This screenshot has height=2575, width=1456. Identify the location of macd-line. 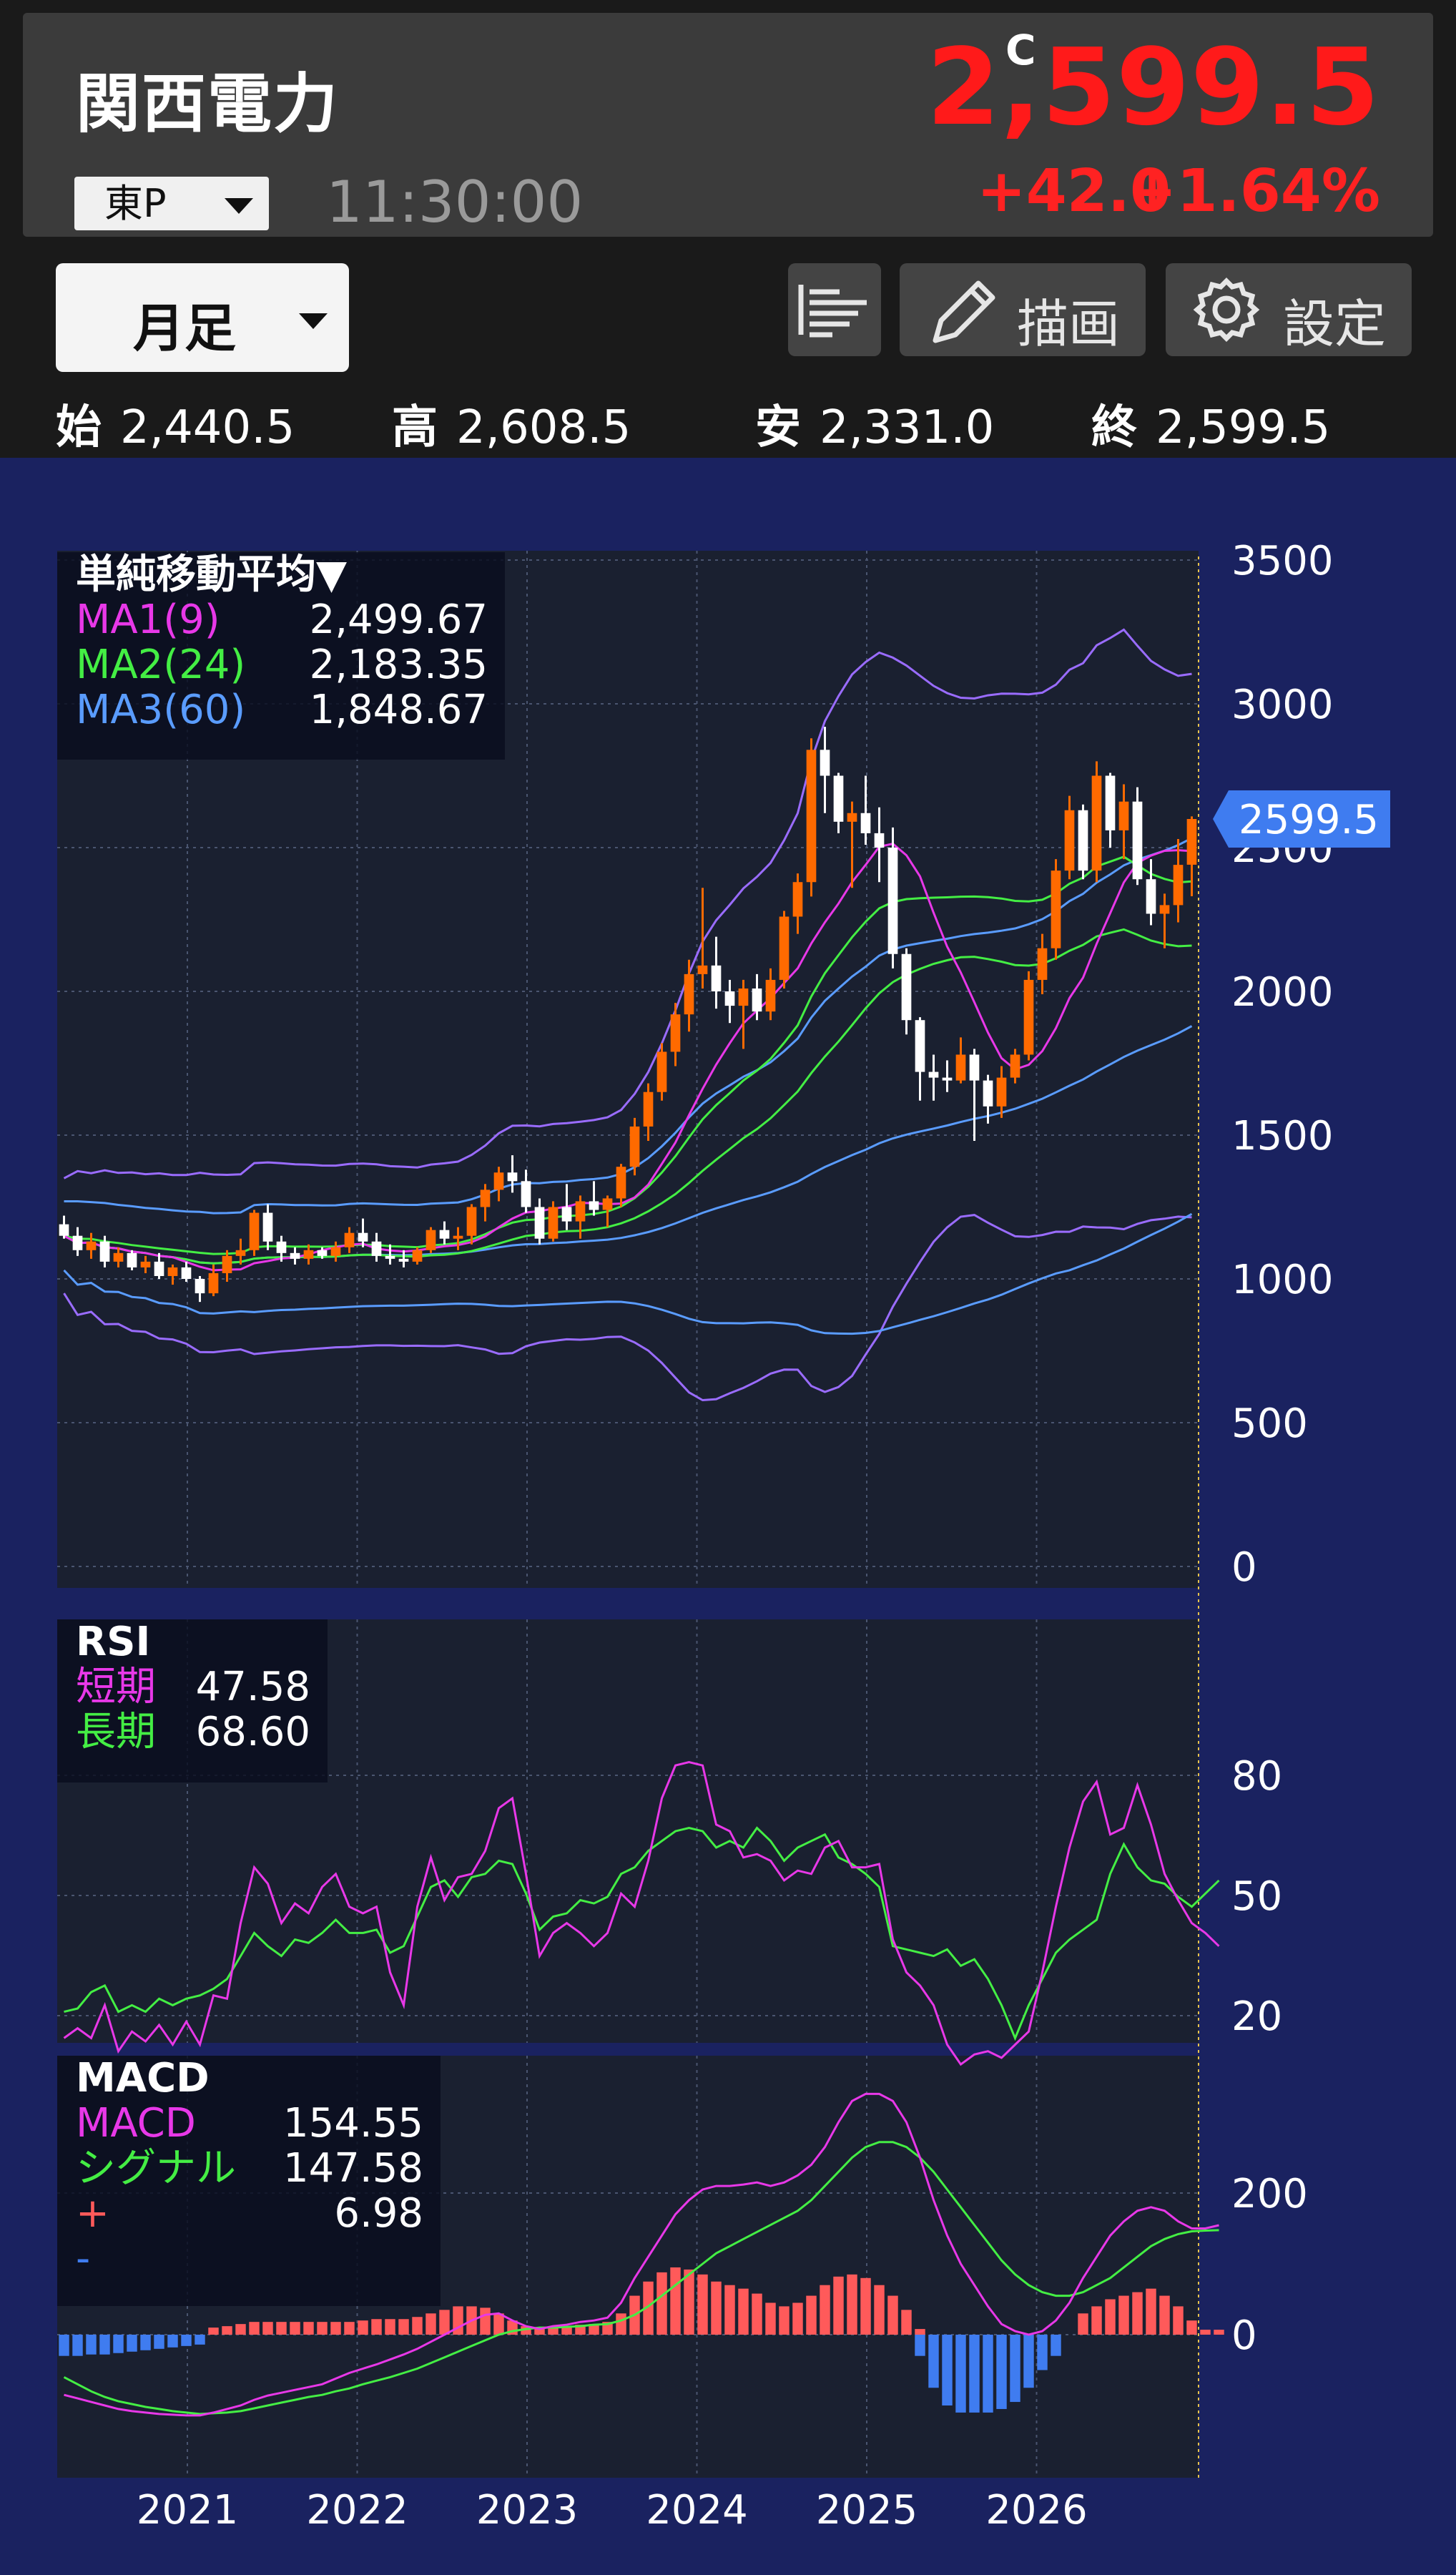
(641, 2254).